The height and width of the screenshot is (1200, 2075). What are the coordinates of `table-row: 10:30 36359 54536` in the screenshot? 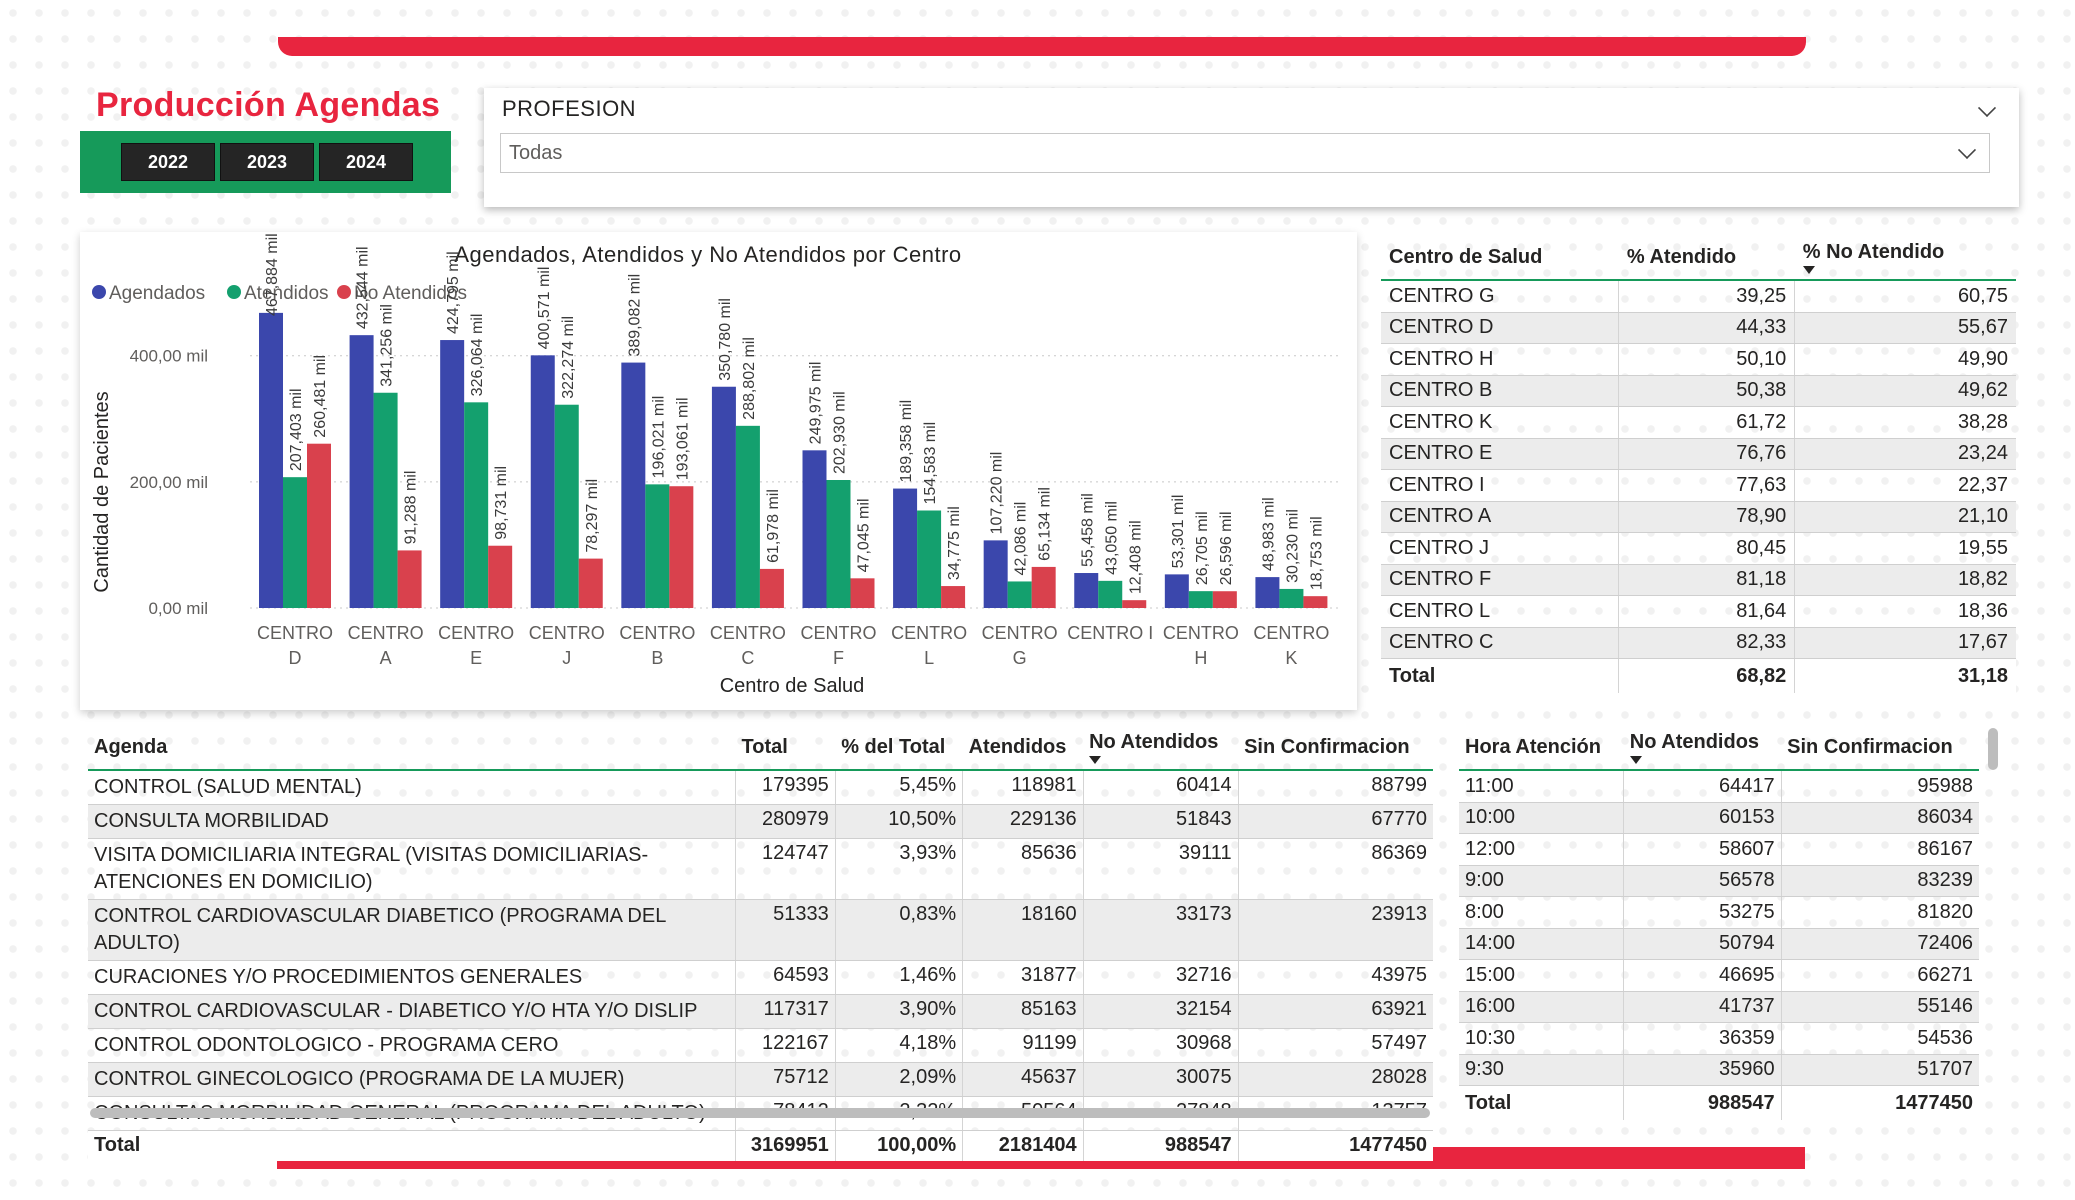 It's located at (1719, 1038).